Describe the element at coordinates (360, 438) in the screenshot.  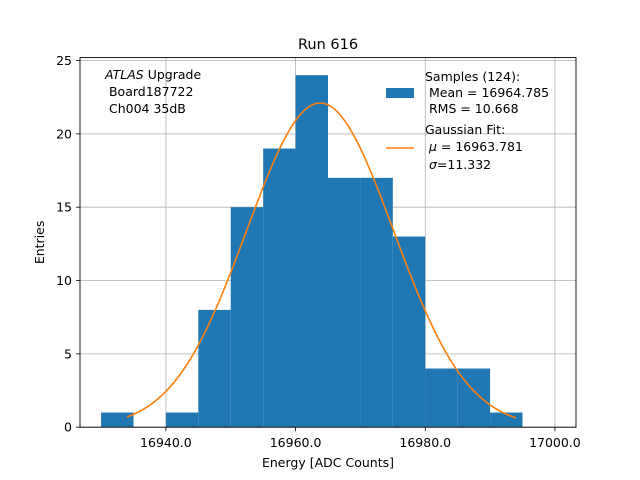
I see `x-axis-ticks: 16940.0 16960.0 16980.0 17000.0` at that location.